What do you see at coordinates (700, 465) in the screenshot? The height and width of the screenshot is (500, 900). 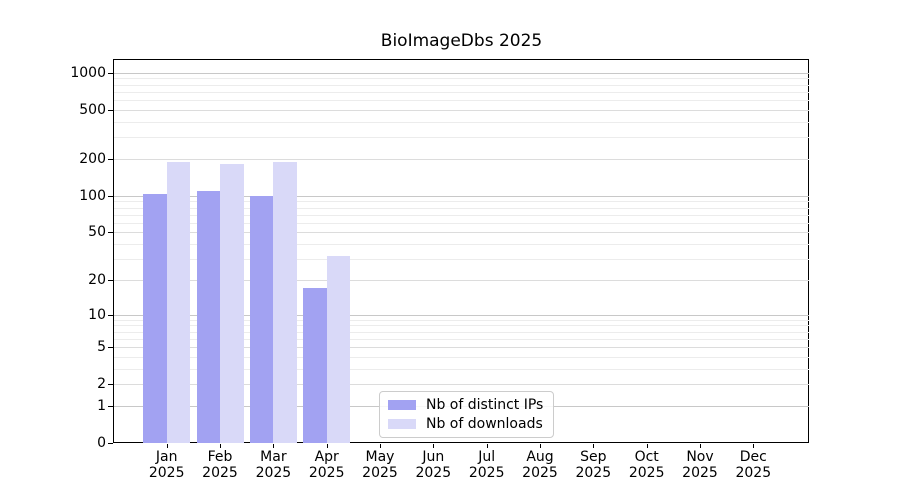 I see `x-tick-label: Nov 2025` at bounding box center [700, 465].